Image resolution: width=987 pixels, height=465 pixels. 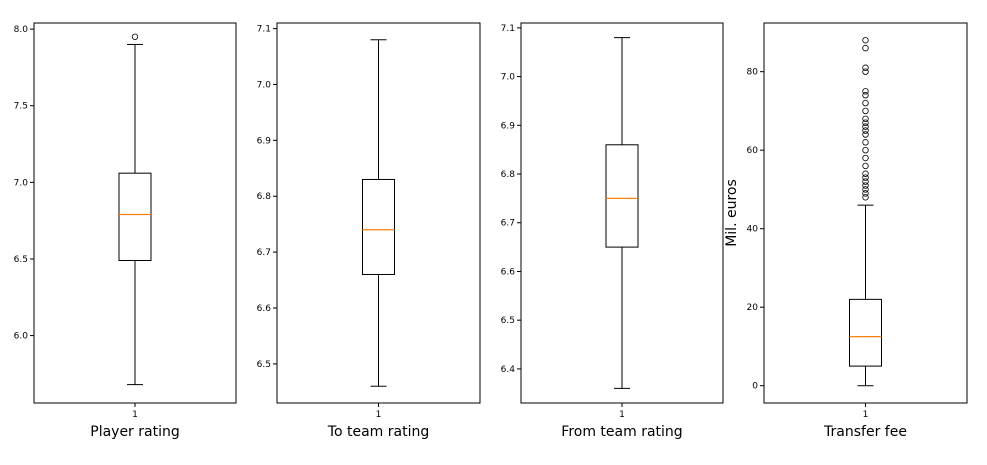 I want to click on x-axis-label: To team rating, so click(x=378, y=432).